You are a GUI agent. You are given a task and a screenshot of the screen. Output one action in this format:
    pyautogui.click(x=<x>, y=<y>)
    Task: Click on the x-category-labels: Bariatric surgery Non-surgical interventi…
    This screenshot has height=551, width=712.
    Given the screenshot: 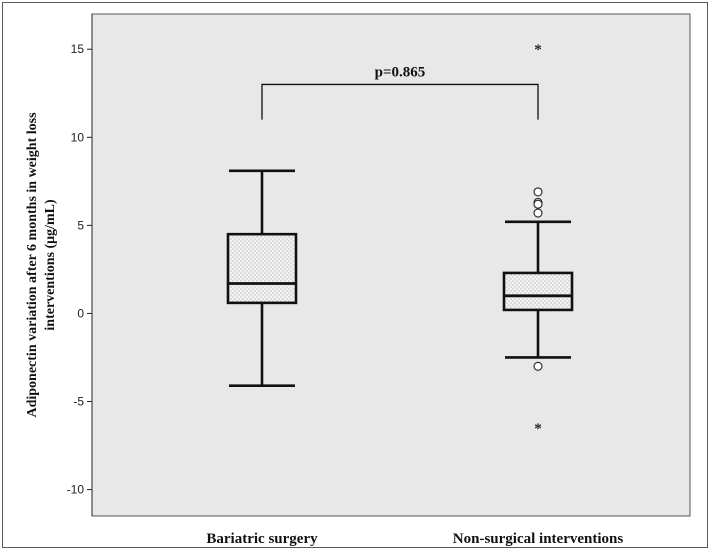 What is the action you would take?
    pyautogui.click(x=414, y=539)
    